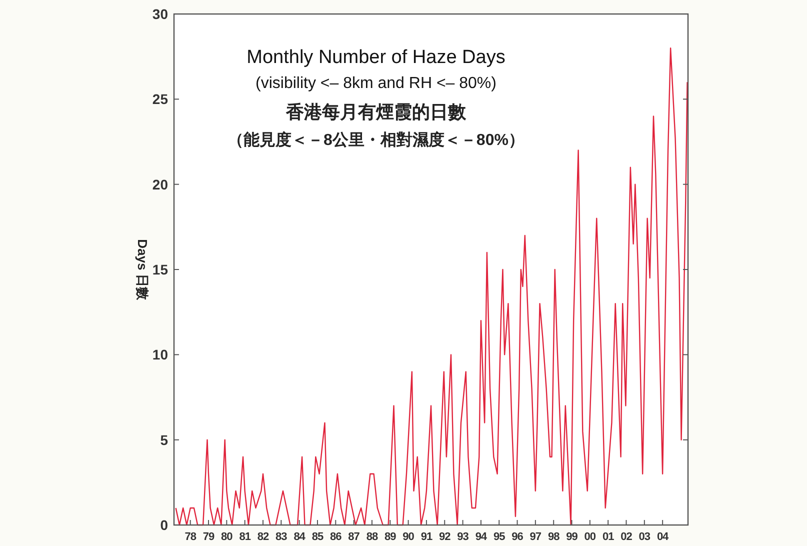 The image size is (807, 546). I want to click on x-tick-label: 94, so click(481, 537).